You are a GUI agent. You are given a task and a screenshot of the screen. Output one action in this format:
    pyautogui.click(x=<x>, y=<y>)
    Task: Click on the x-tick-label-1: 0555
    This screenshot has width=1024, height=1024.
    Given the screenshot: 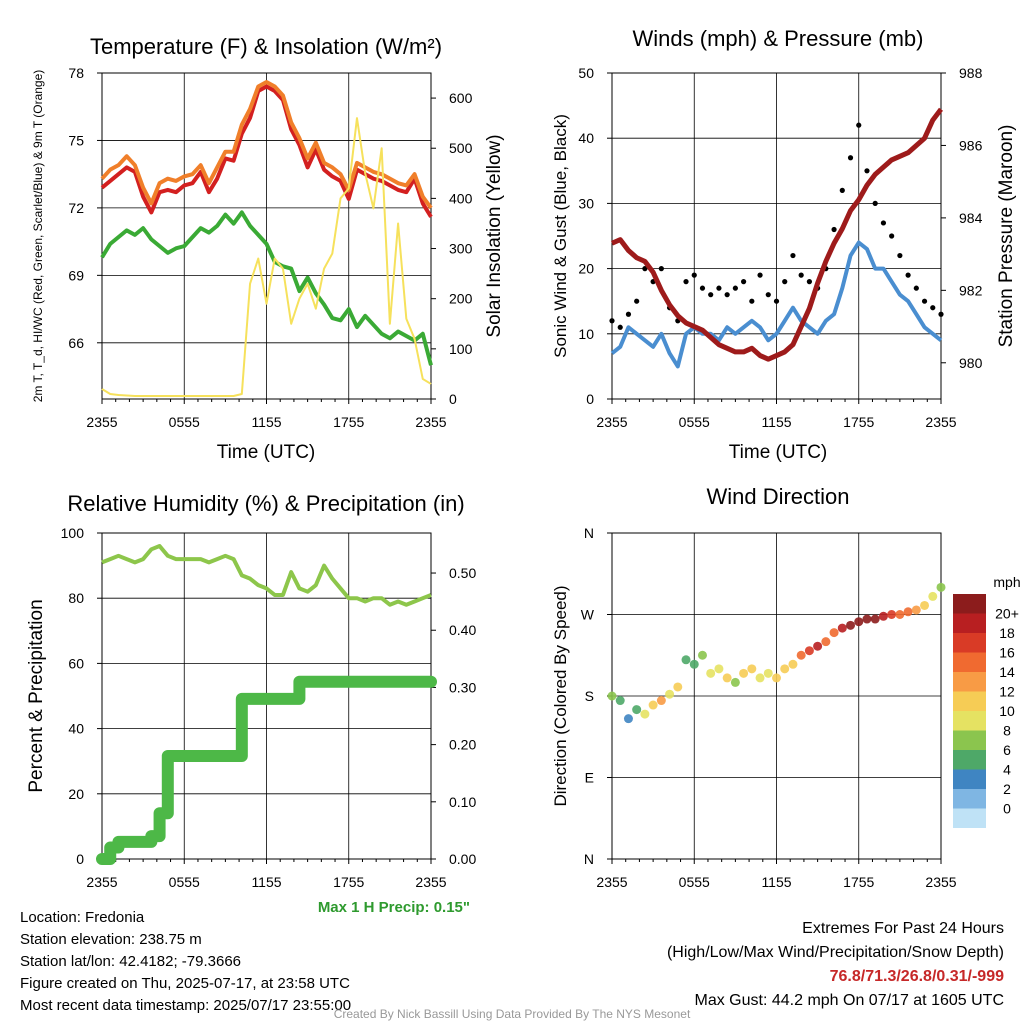 What is the action you would take?
    pyautogui.click(x=694, y=422)
    